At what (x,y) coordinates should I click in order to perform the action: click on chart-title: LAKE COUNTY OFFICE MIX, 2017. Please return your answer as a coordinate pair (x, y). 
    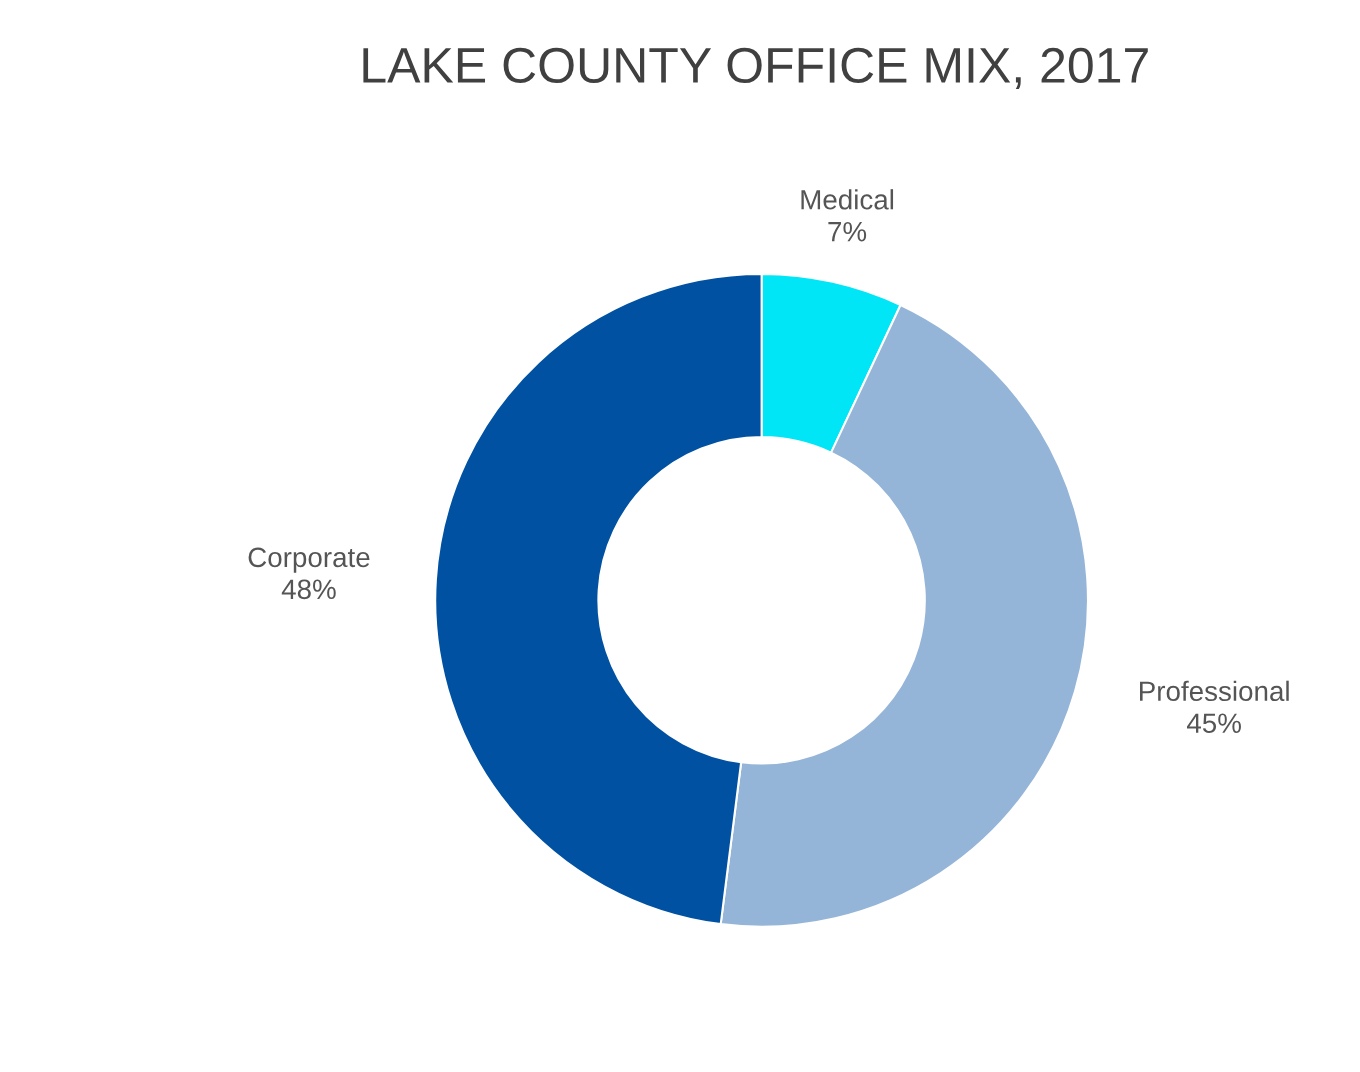
    Looking at the image, I should click on (755, 68).